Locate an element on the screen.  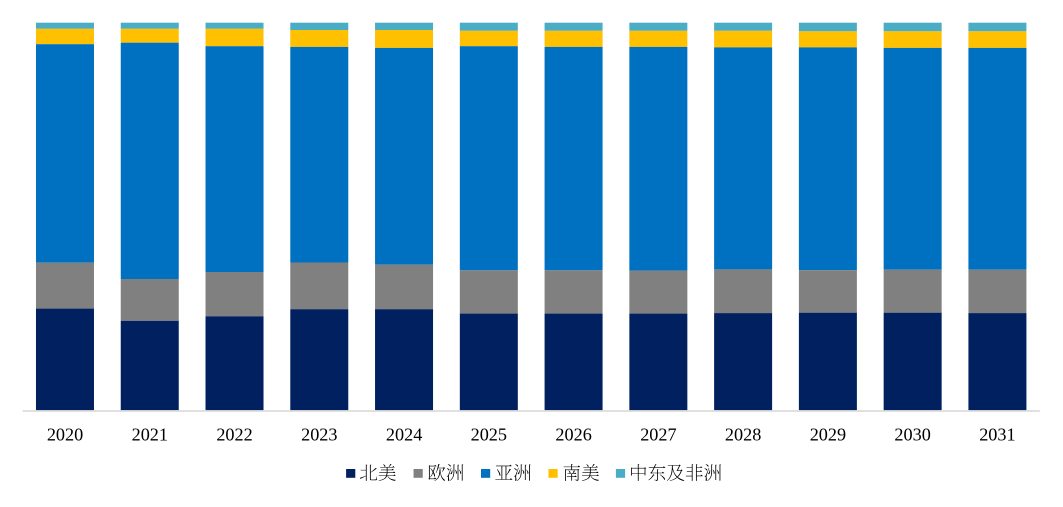
svg-text: 2020 is located at coordinates (65, 434).